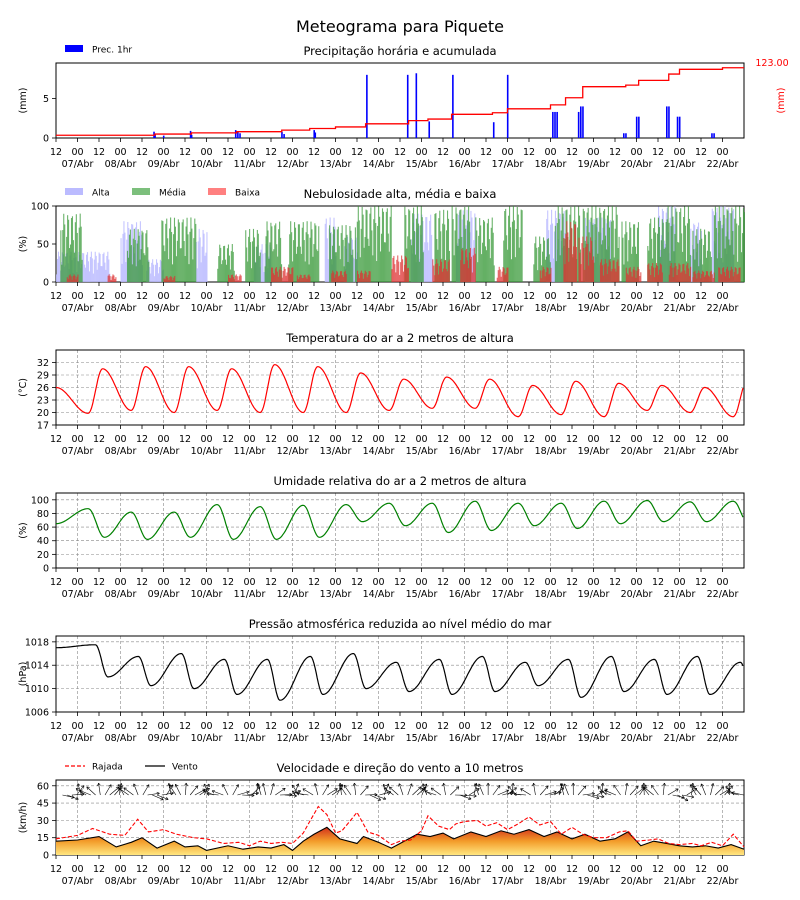 Image resolution: width=800 pixels, height=900 pixels. What do you see at coordinates (40, 500) in the screenshot?
I see `y-tick-label: 100` at bounding box center [40, 500].